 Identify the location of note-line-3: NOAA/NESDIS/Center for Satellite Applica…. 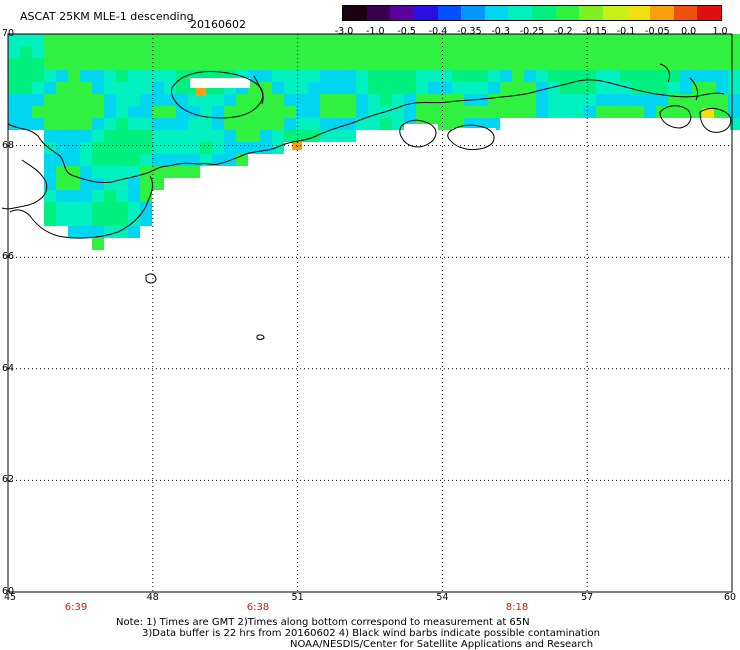
(442, 644).